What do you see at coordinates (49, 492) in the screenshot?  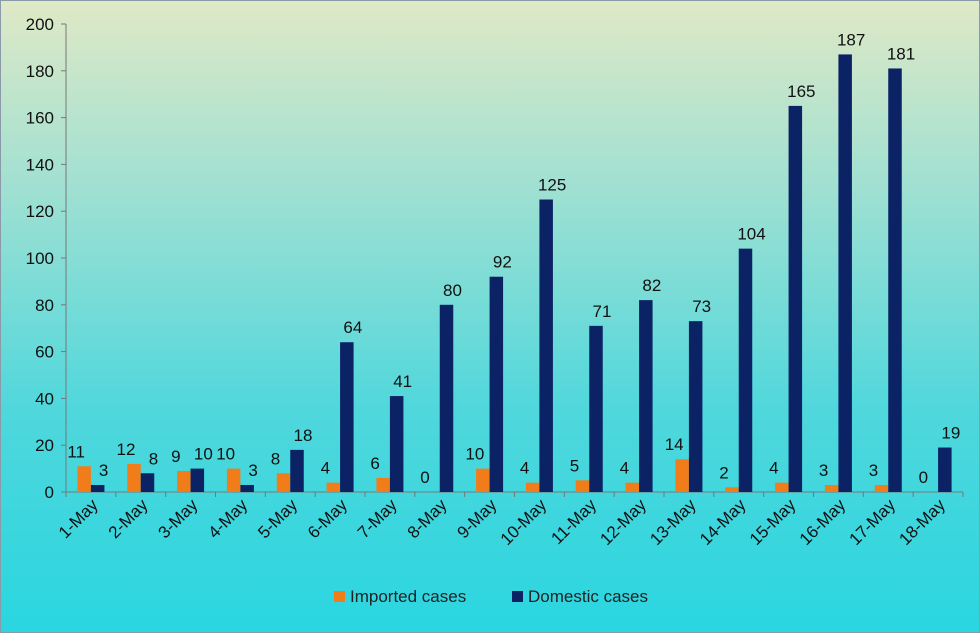 I see `y-tick-label: 0` at bounding box center [49, 492].